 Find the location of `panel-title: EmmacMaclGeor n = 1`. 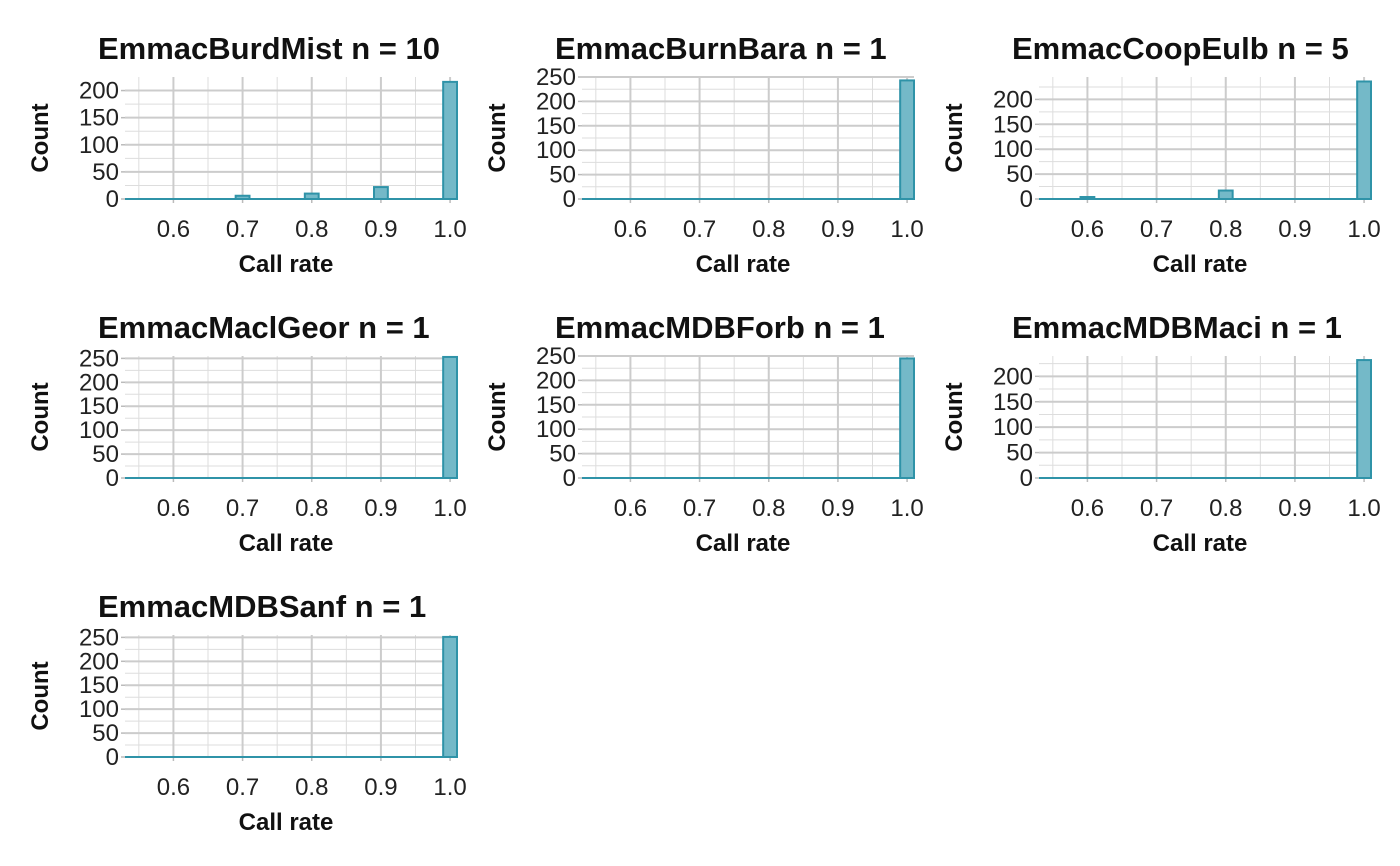

panel-title: EmmacMaclGeor n = 1 is located at coordinates (264, 327).